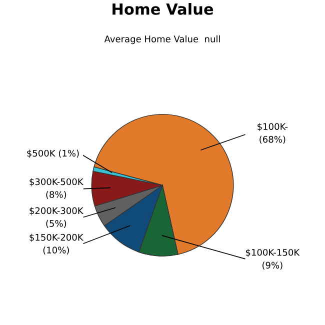 This screenshot has width=325, height=325. What do you see at coordinates (68, 154) in the screenshot?
I see `data-label: (1%)` at bounding box center [68, 154].